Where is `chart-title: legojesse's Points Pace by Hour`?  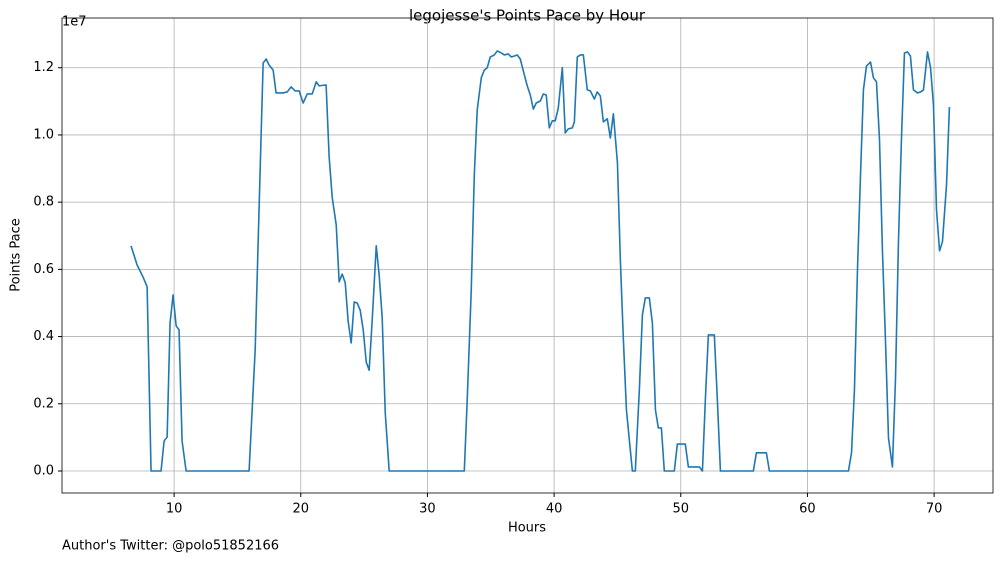 chart-title: legojesse's Points Pace by Hour is located at coordinates (527, 16).